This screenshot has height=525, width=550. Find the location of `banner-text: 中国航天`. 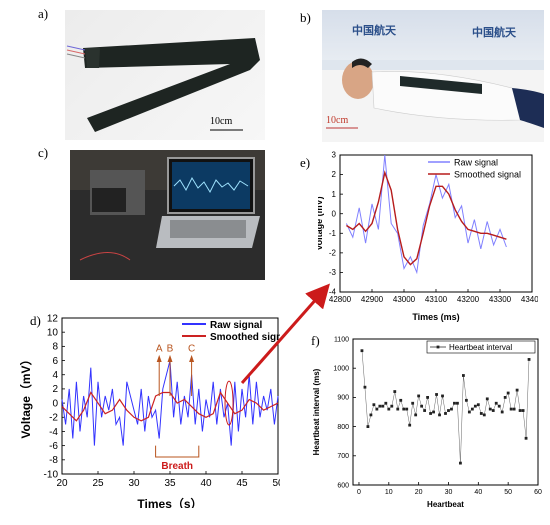

banner-text: 中国航天 is located at coordinates (374, 31).